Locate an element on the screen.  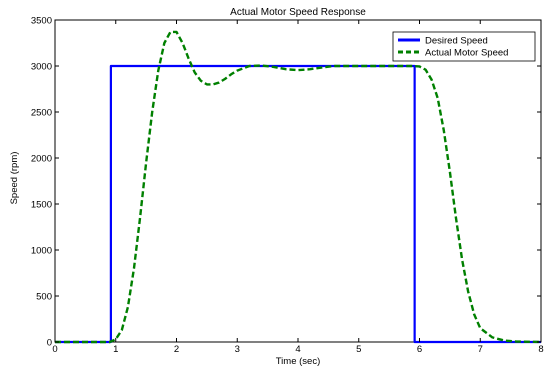
legend-label-actual-motor-speed: Actual Motor Speed is located at coordinates (466, 53).